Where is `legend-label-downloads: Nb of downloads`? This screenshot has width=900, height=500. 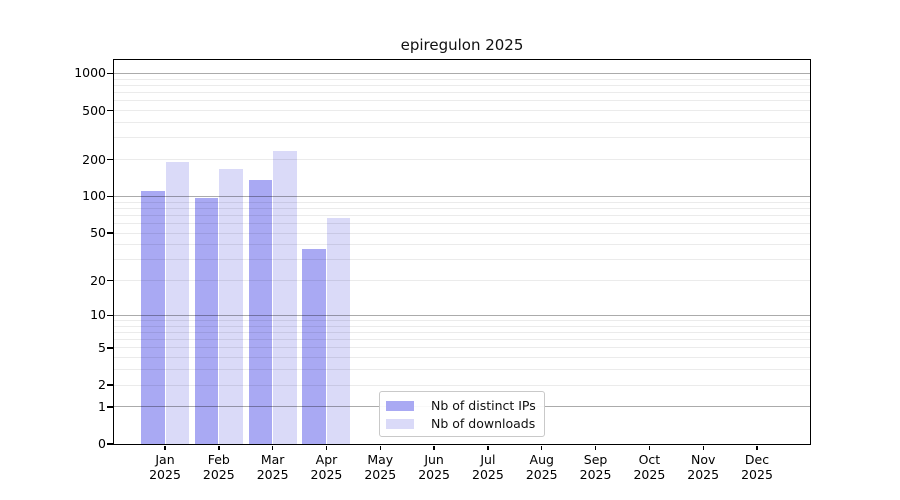
legend-label-downloads: Nb of downloads is located at coordinates (483, 423).